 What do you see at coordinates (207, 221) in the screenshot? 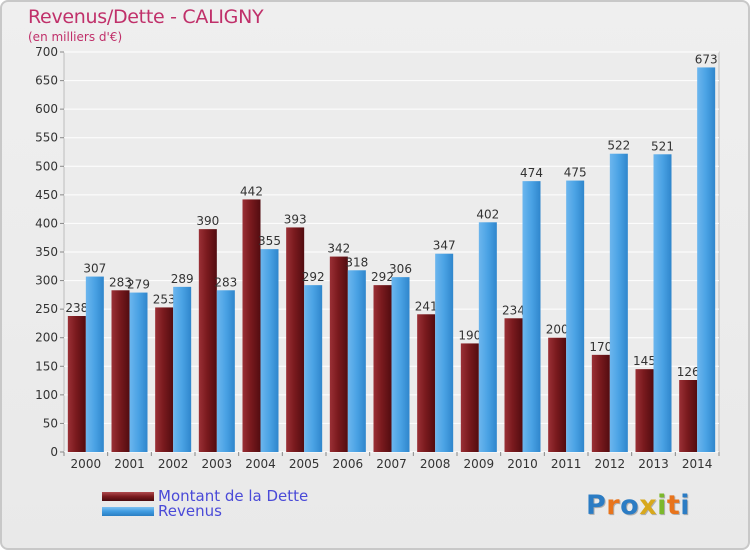
I see `data-label-debt: 390` at bounding box center [207, 221].